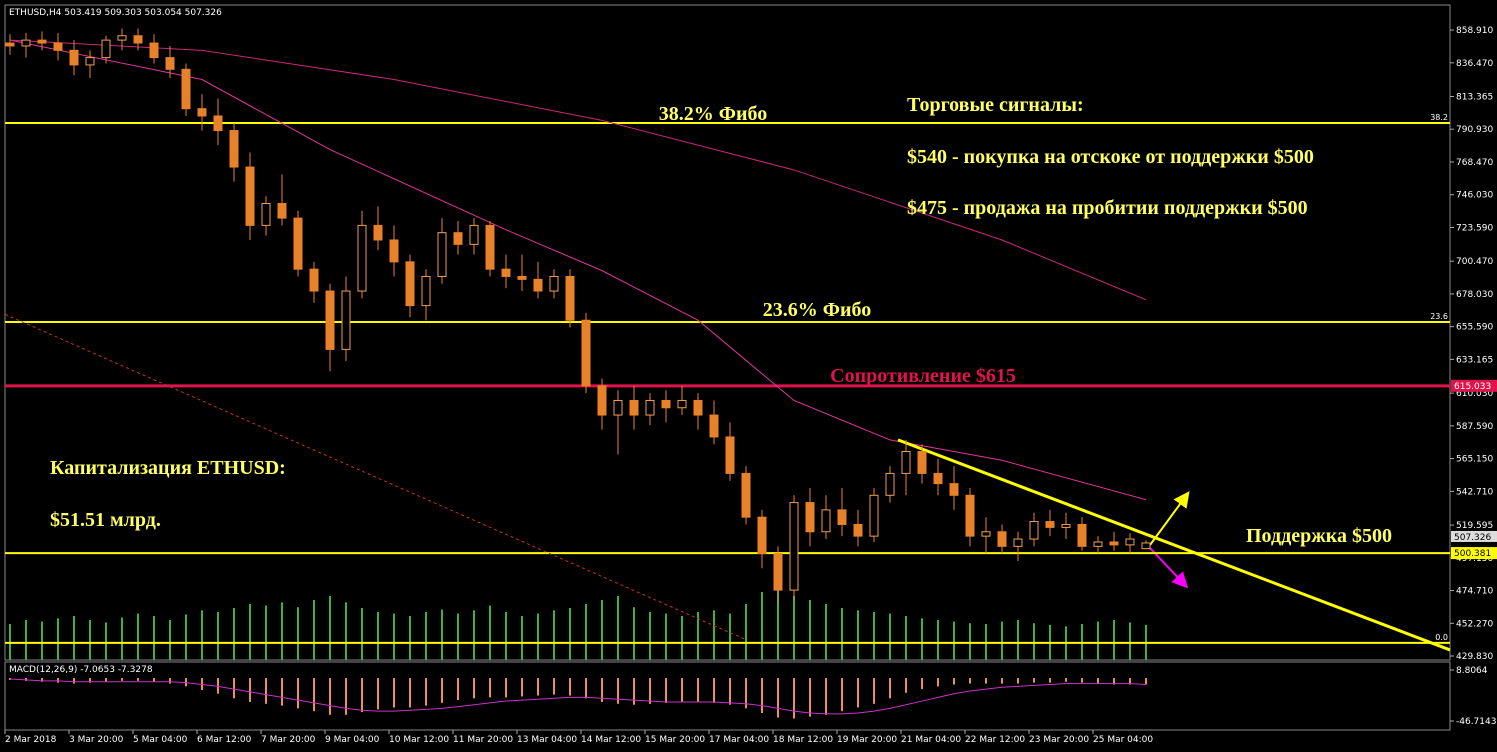 The width and height of the screenshot is (1497, 752). I want to click on y-tick-label: 452.270, so click(1474, 624).